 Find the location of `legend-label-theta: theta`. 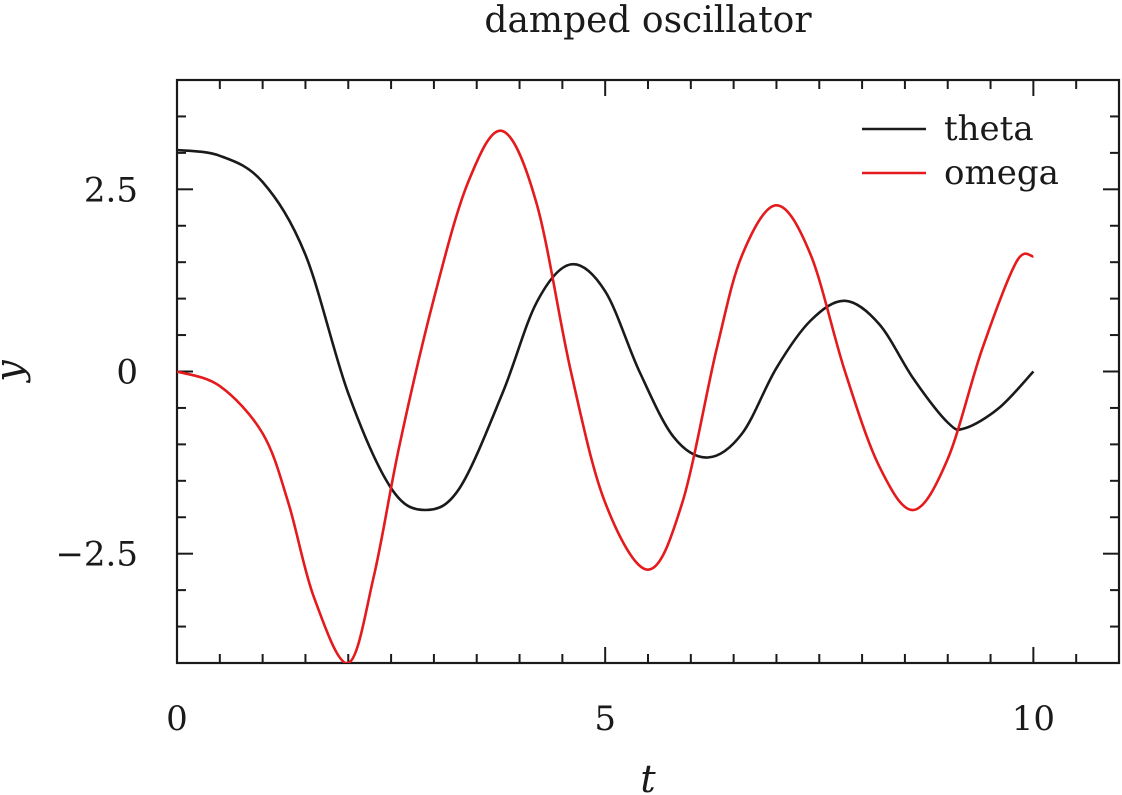

legend-label-theta: theta is located at coordinates (989, 129).